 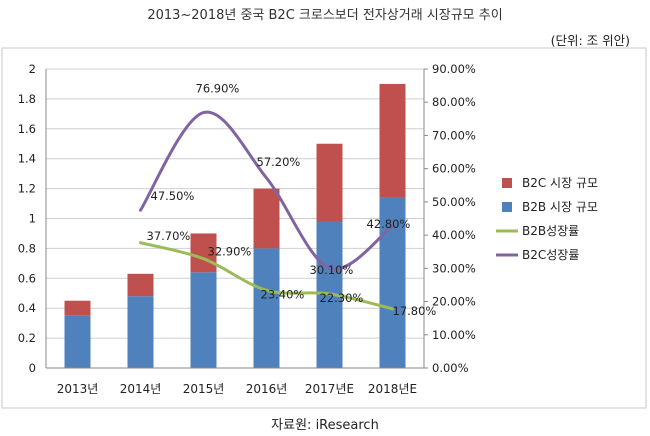 I want to click on x-tick-label: 2016년, so click(x=267, y=389).